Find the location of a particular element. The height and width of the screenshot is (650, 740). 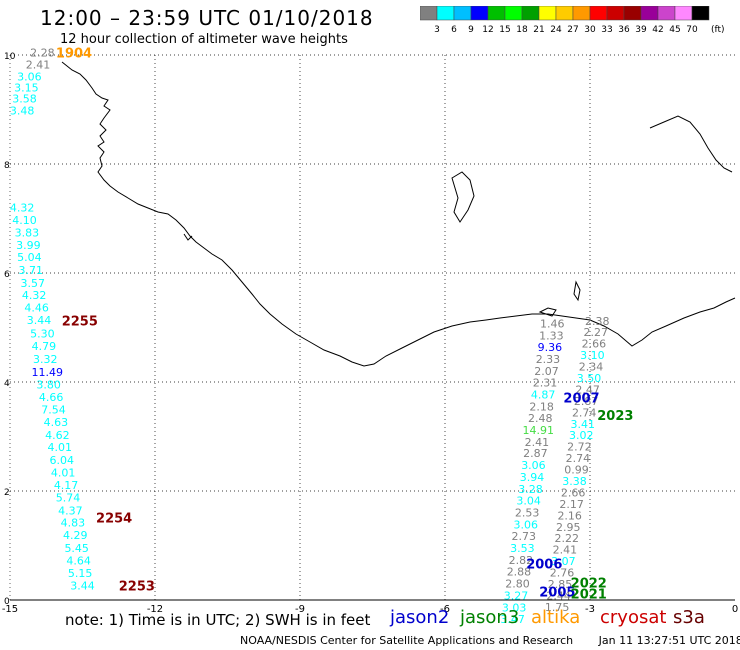

wave-height-value: 4.32 is located at coordinates (22, 207).